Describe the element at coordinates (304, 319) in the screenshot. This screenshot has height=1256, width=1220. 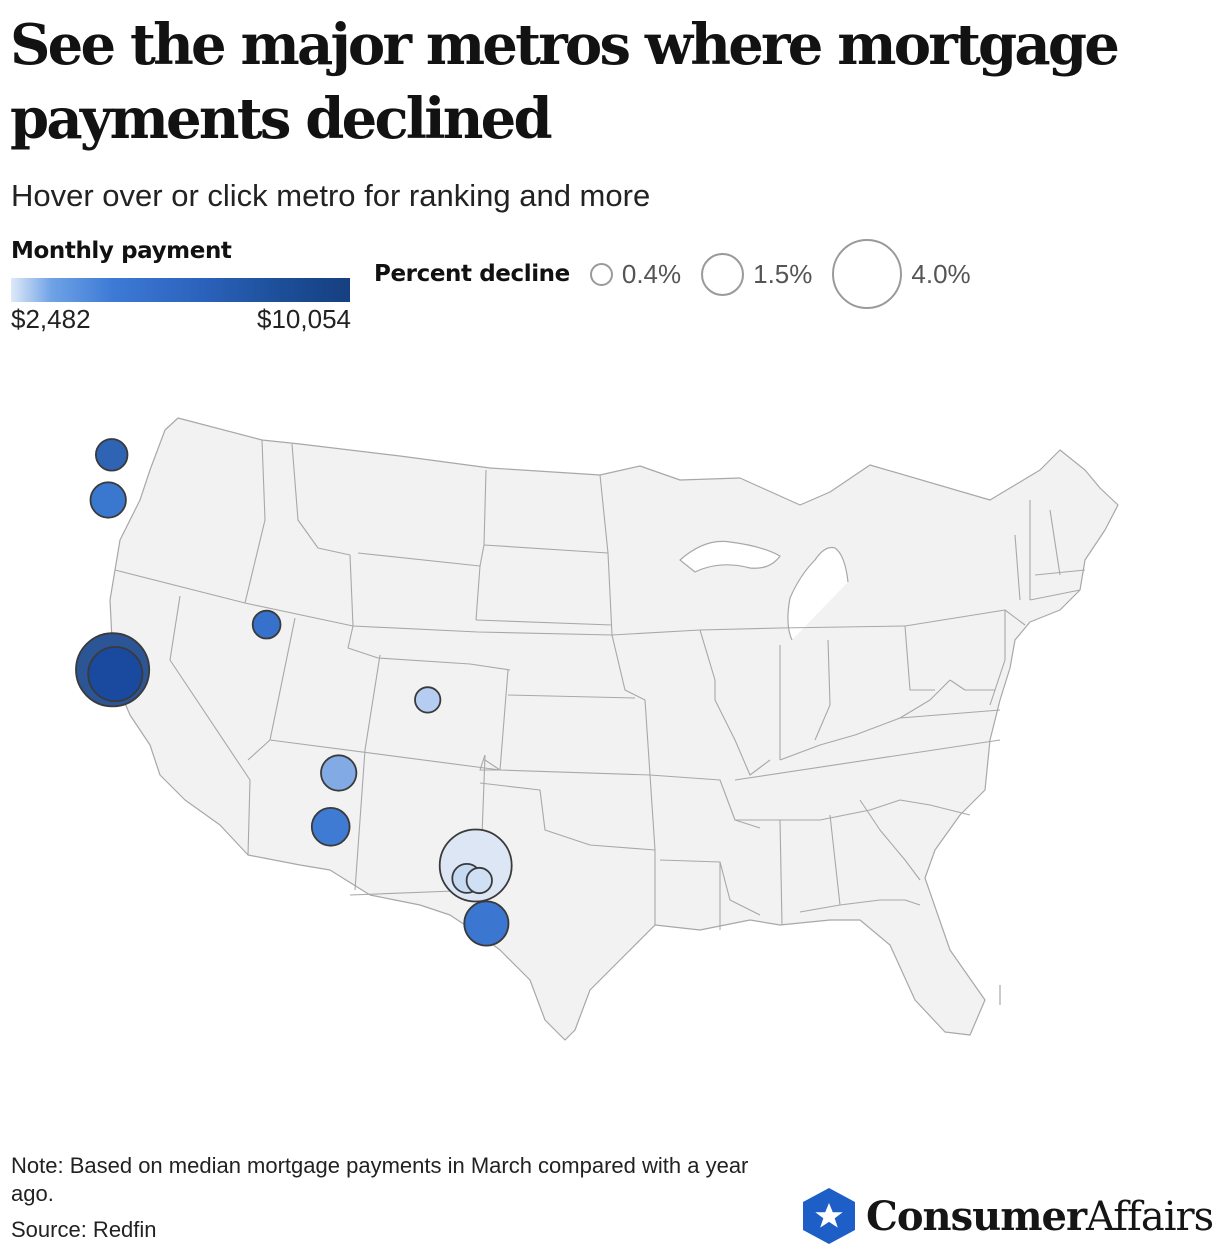
I see `payment-legend-max: $10,054` at that location.